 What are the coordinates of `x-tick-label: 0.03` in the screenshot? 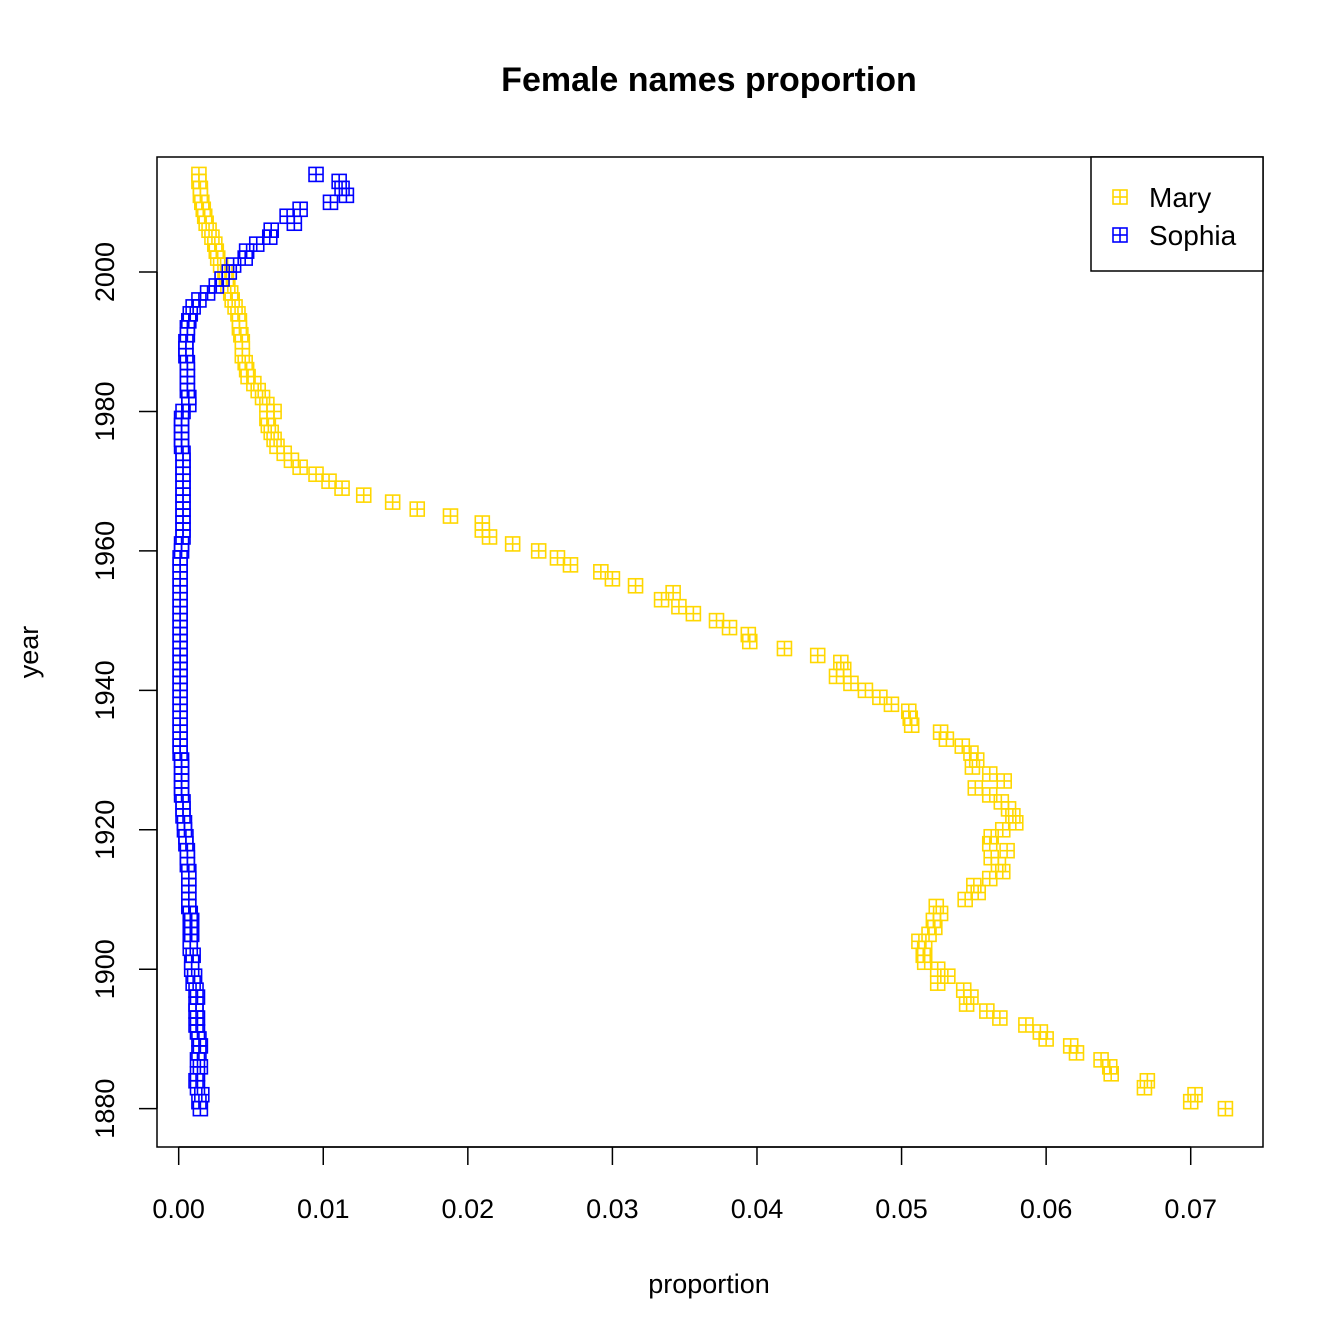 It's located at (612, 1209).